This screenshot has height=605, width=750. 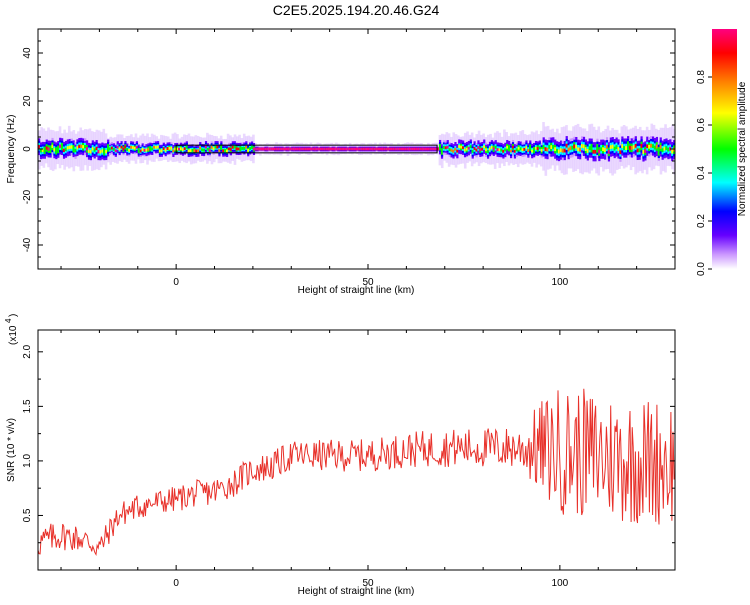 I want to click on colorbar-tick-label: 0.6, so click(x=701, y=125).